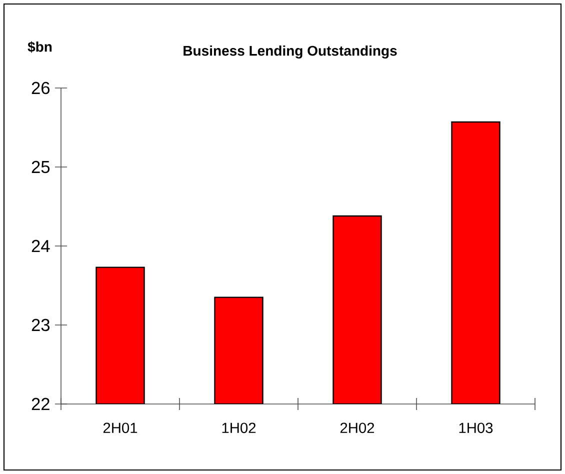 The width and height of the screenshot is (565, 474). Describe the element at coordinates (41, 246) in the screenshot. I see `y-tick-label: 24` at that location.